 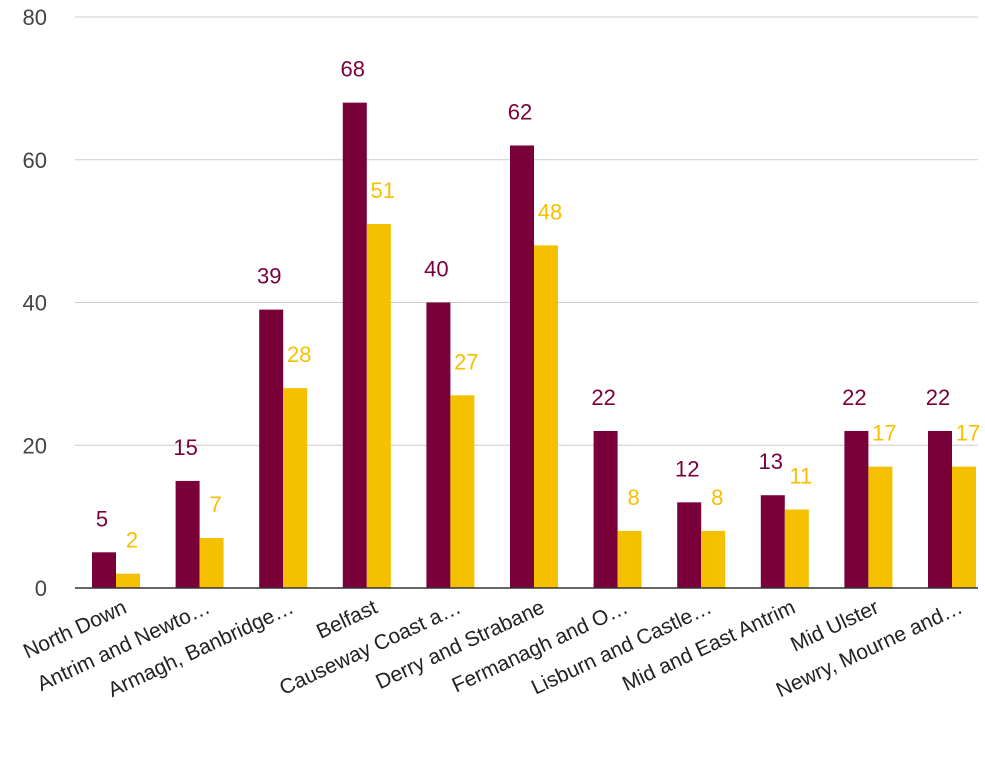 I want to click on data-label-series-1: 5, so click(x=102, y=518).